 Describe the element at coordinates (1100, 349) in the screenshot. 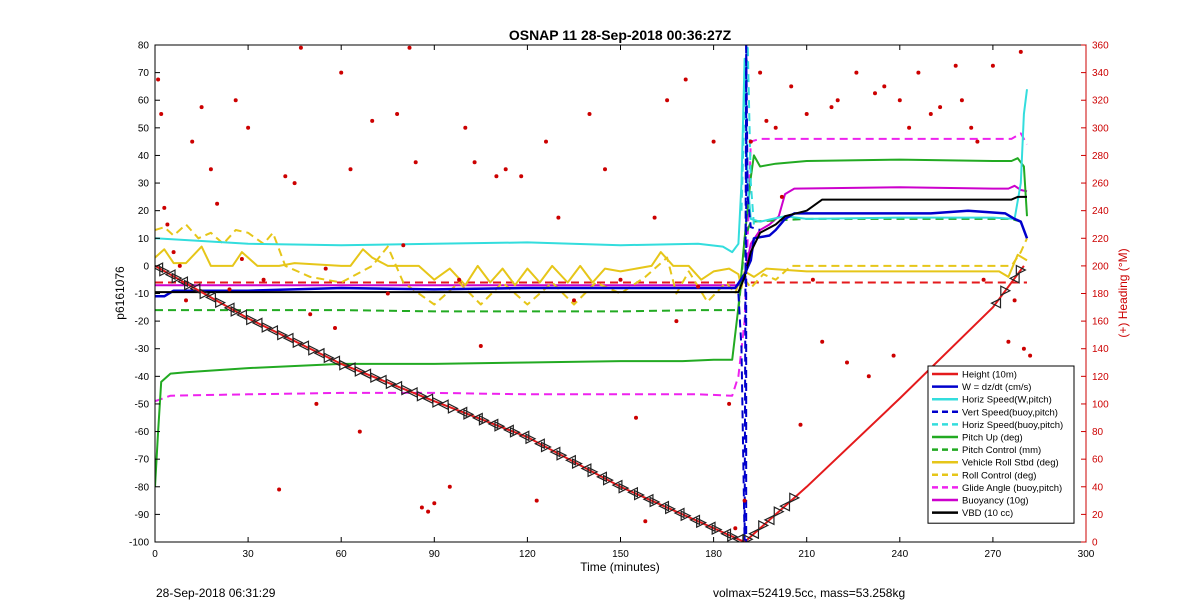

I see `y2-tick-label: 140` at that location.